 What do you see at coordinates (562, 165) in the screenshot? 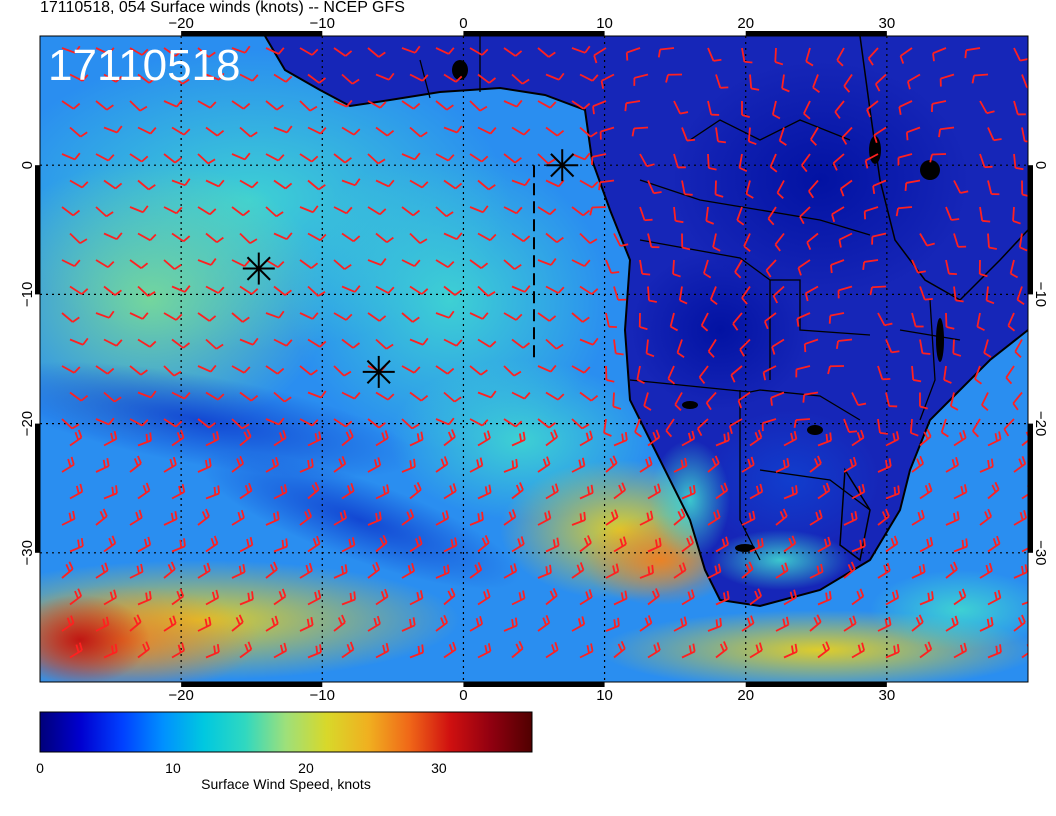
I see `asterisk-marker` at bounding box center [562, 165].